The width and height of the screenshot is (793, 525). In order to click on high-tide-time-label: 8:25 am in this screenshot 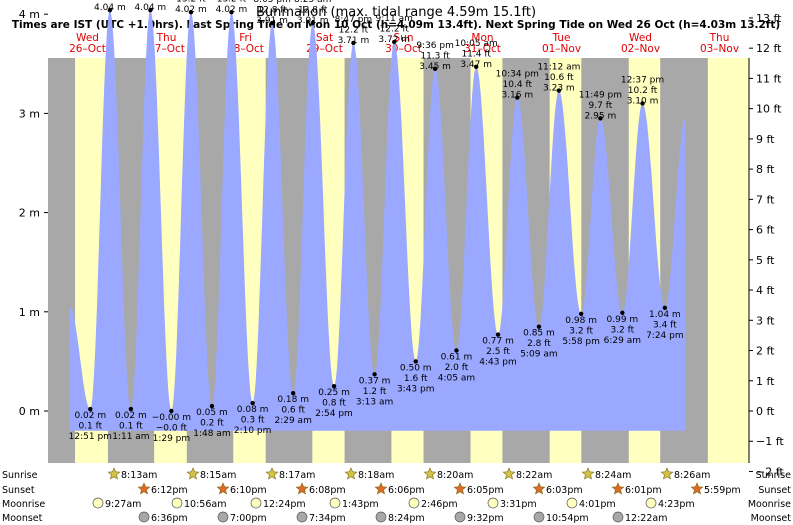, I will do `click(312, 2)`.